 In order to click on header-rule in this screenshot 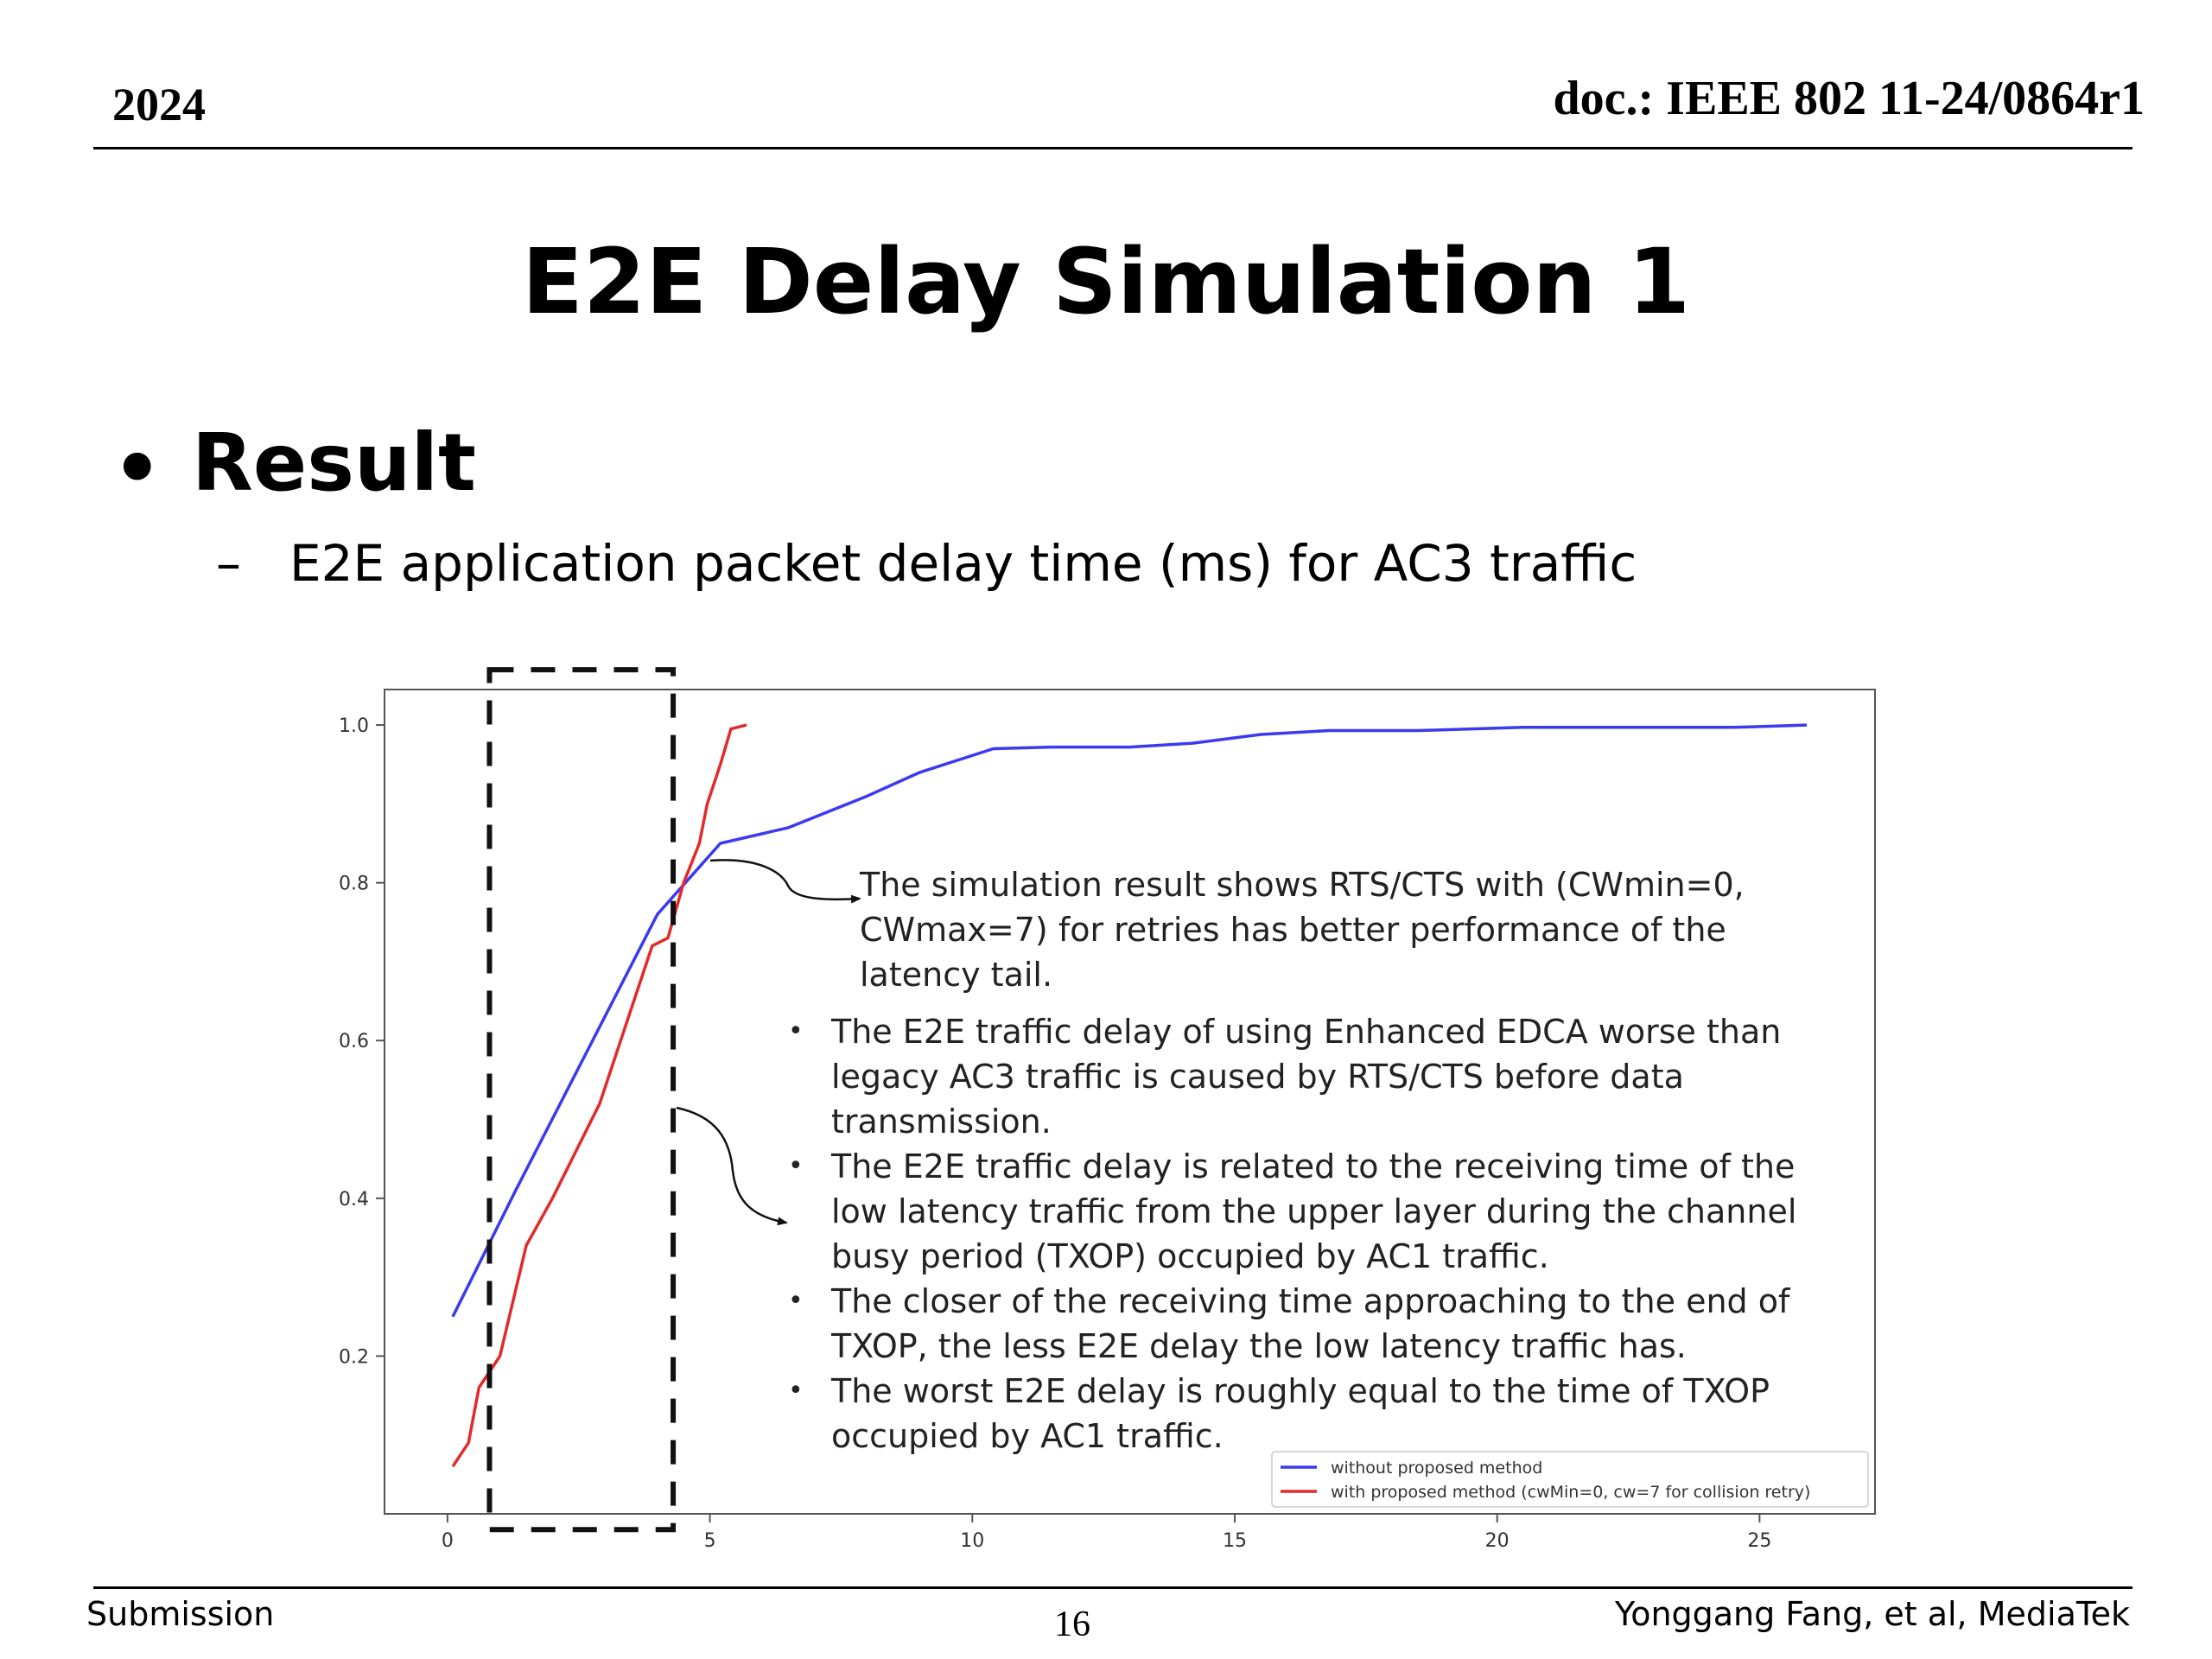, I will do `click(1113, 148)`.